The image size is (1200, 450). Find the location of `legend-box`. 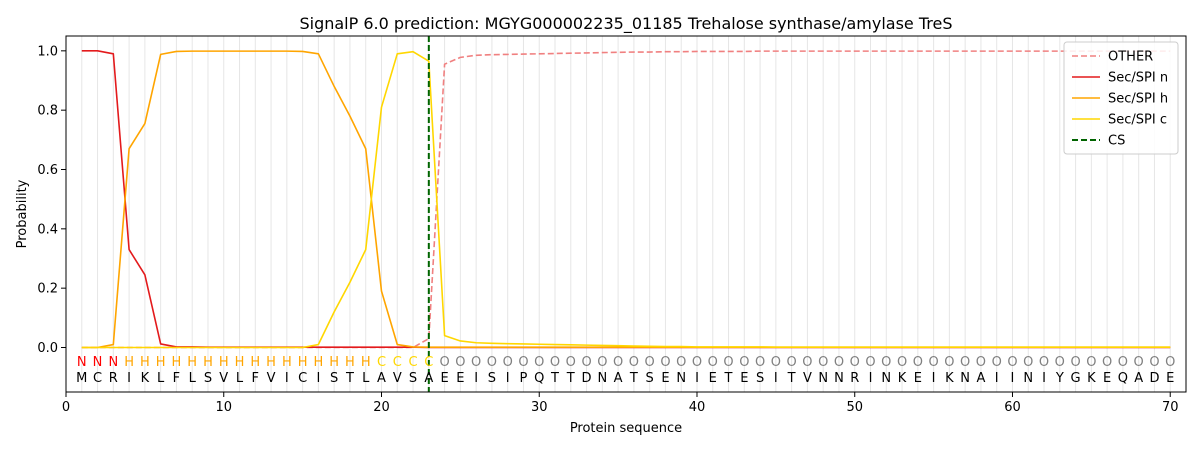

legend-box is located at coordinates (1121, 98).